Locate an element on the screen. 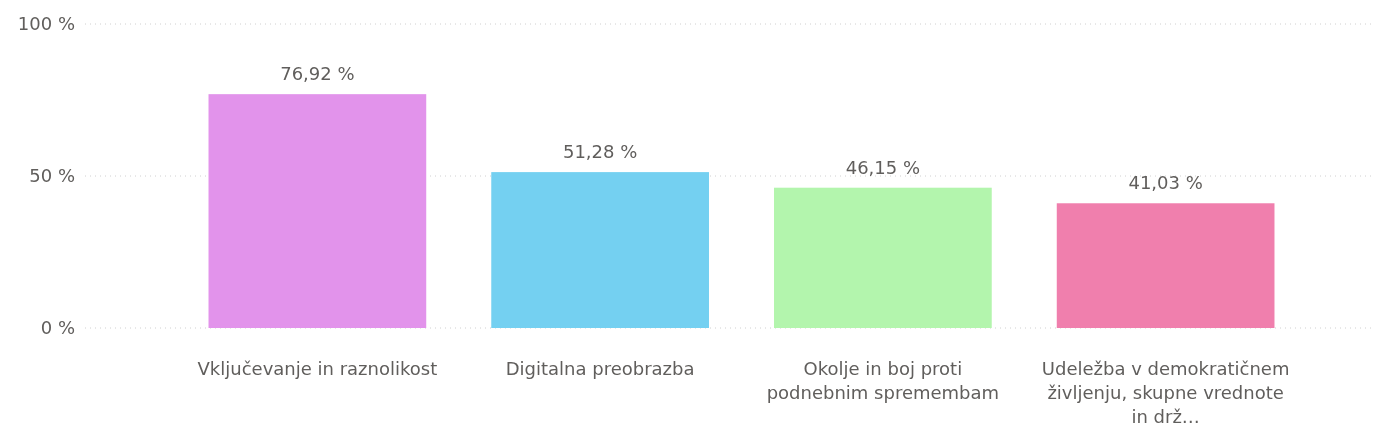 The width and height of the screenshot is (1384, 443). x-tick-label: Digitalna preobrazba is located at coordinates (600, 368).